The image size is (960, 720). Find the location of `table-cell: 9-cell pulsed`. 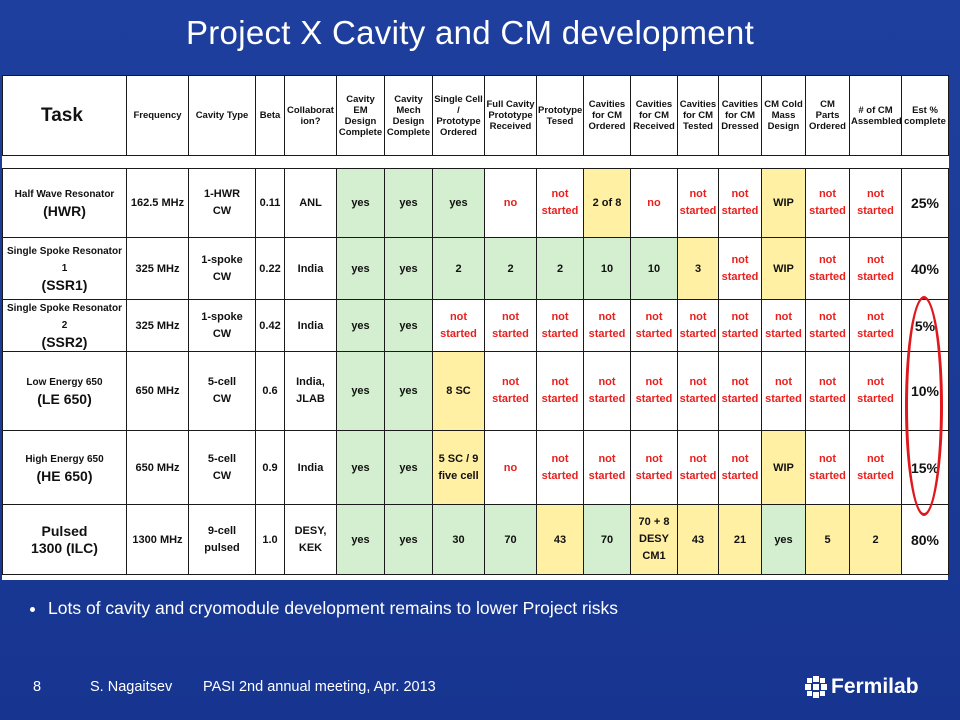

table-cell: 9-cell pulsed is located at coordinates (222, 539).